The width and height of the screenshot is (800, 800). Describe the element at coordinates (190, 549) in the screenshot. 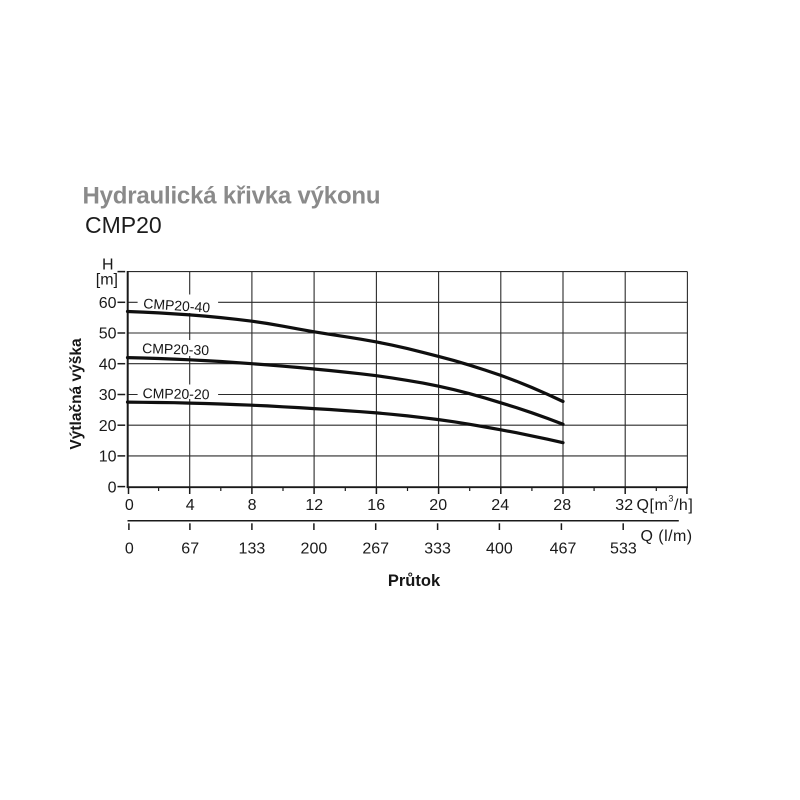

I see `svg-text: 67` at that location.